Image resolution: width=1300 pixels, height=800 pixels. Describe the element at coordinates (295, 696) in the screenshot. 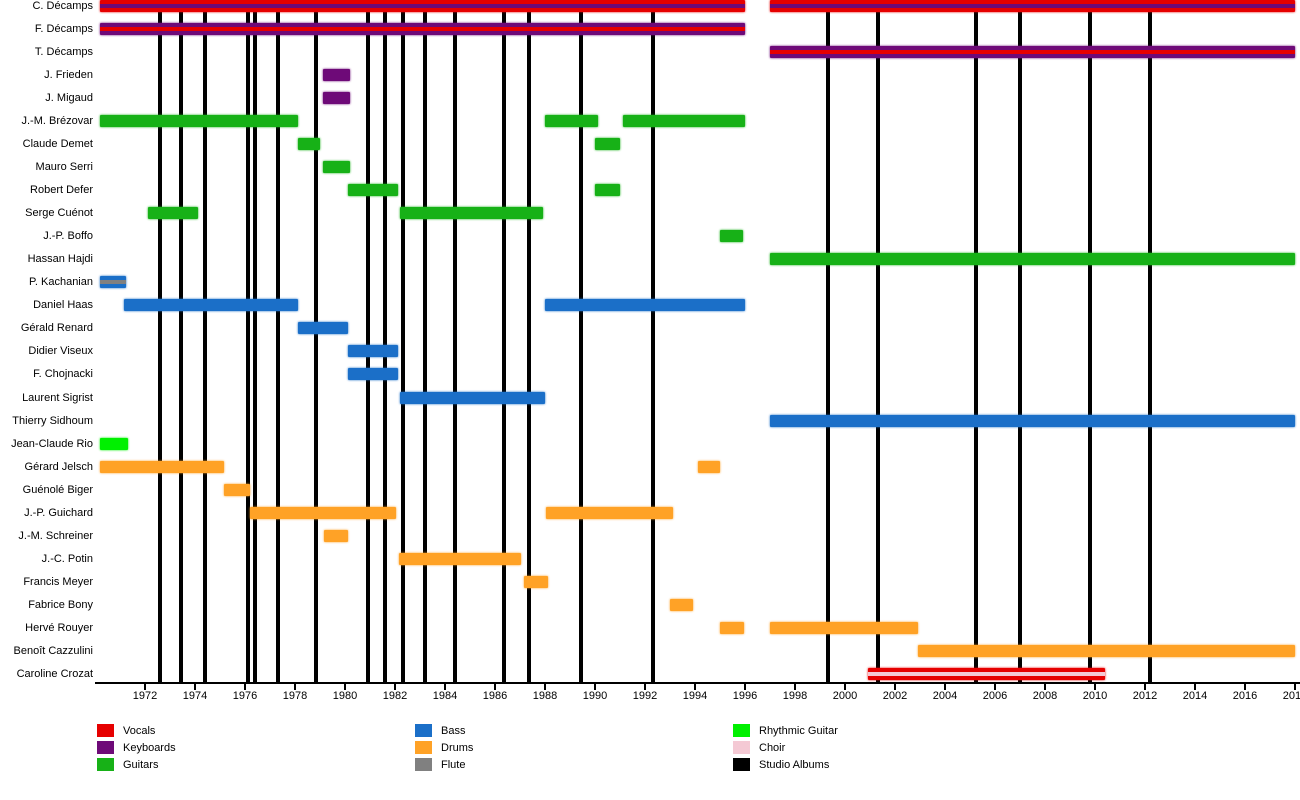

I see `x-axis-tick-label: 1978` at that location.